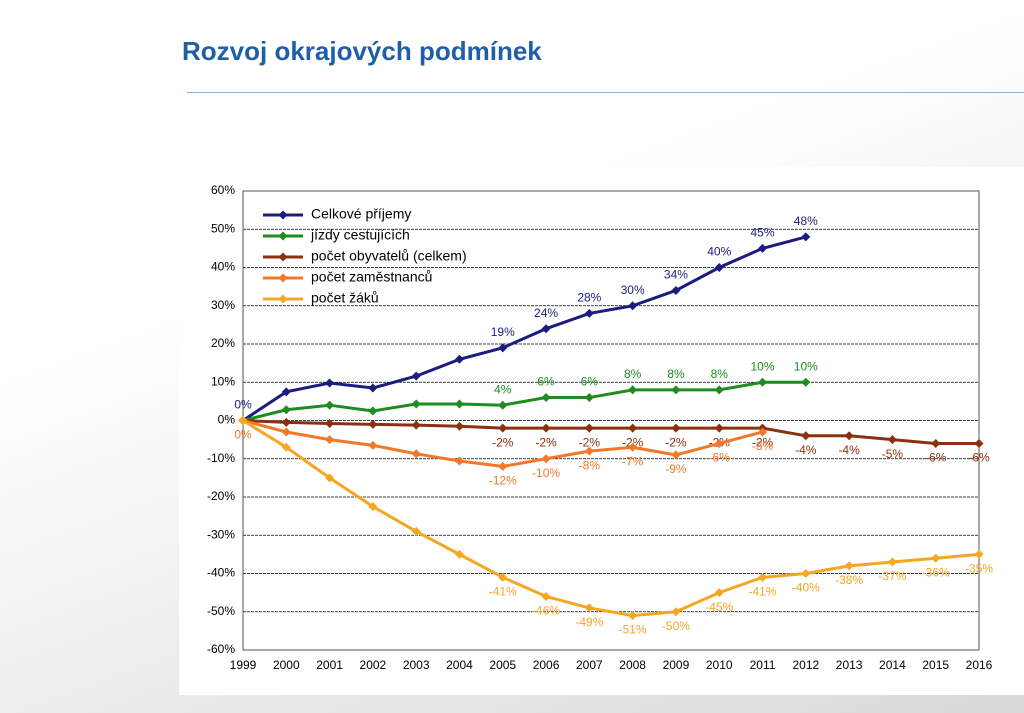 The height and width of the screenshot is (713, 1024). Describe the element at coordinates (546, 313) in the screenshot. I see `data-label: 24%` at that location.